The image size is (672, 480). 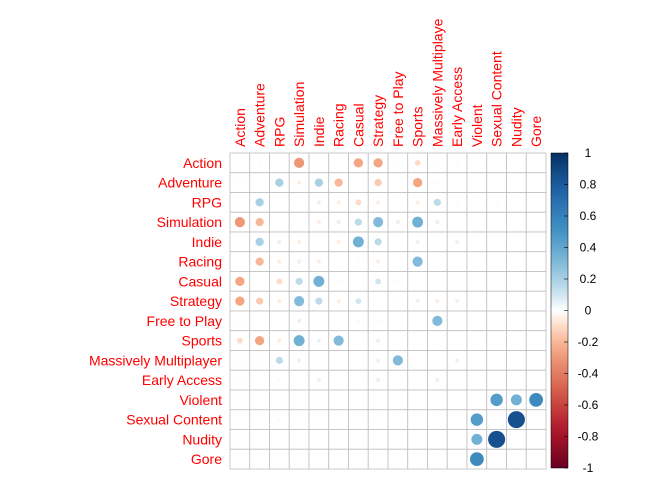 What do you see at coordinates (182, 380) in the screenshot?
I see `row-label: Early Access` at bounding box center [182, 380].